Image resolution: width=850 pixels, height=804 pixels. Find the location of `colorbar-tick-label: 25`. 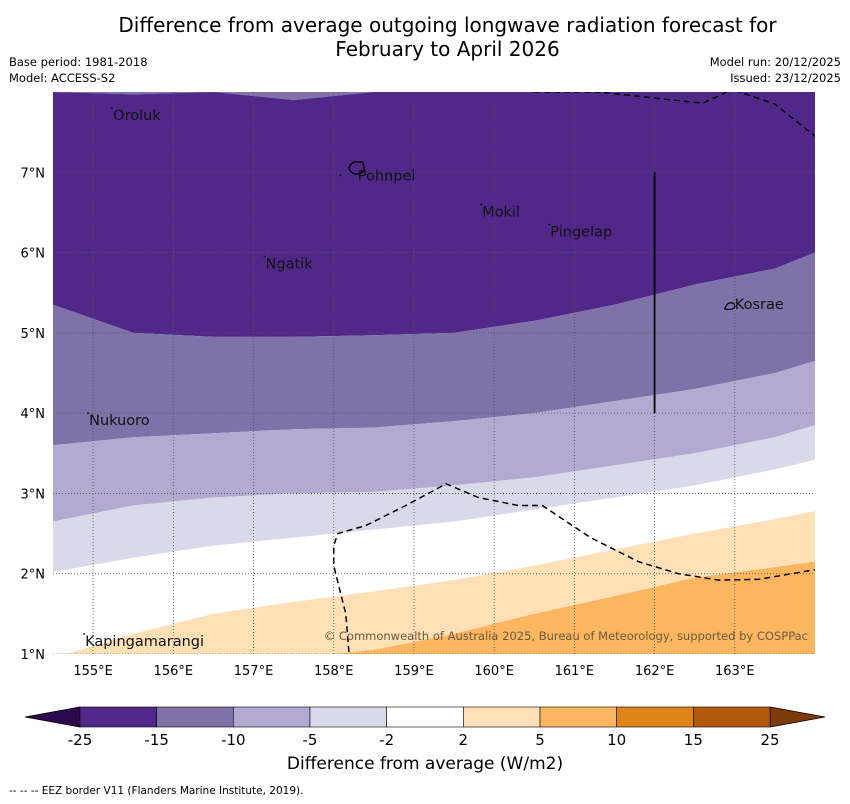

colorbar-tick-label: 25 is located at coordinates (769, 740).